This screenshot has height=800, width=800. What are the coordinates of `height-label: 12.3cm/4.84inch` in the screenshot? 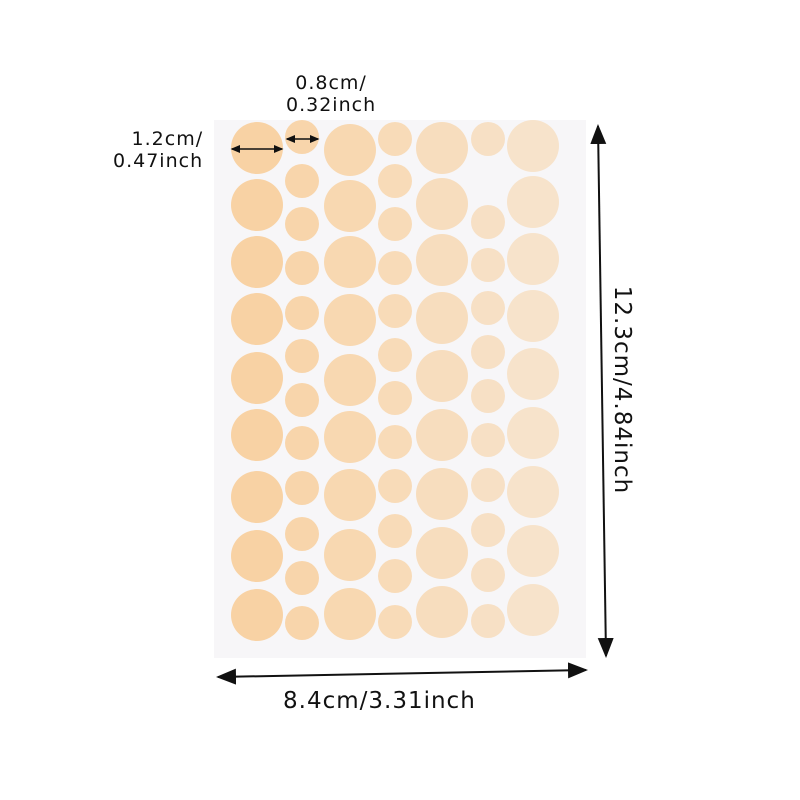 It's located at (622, 390).